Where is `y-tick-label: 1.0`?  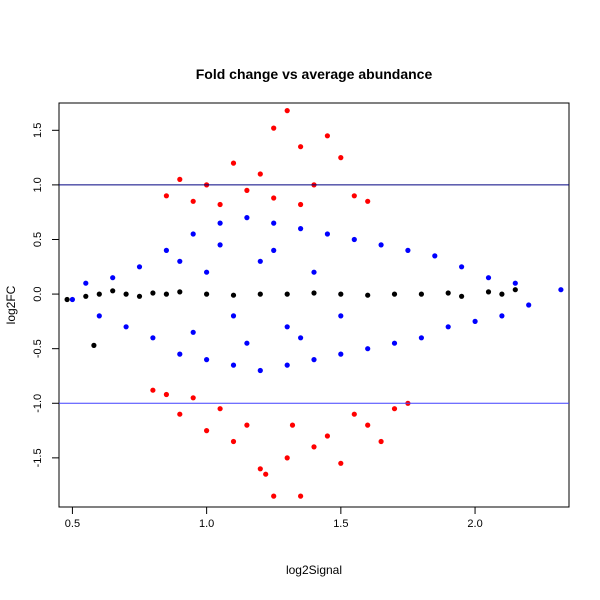
y-tick-label: 1.0 is located at coordinates (38, 184).